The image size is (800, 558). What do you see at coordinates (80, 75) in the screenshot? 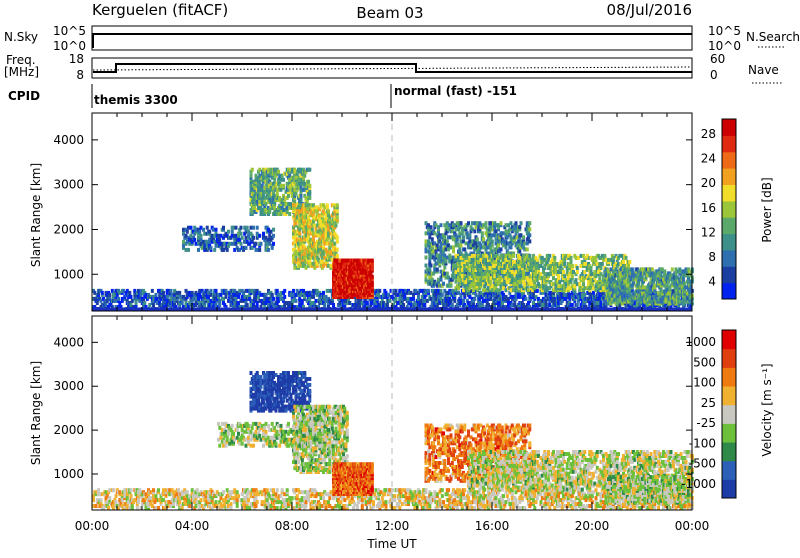
I see `freq-tick-bottom: 8` at bounding box center [80, 75].